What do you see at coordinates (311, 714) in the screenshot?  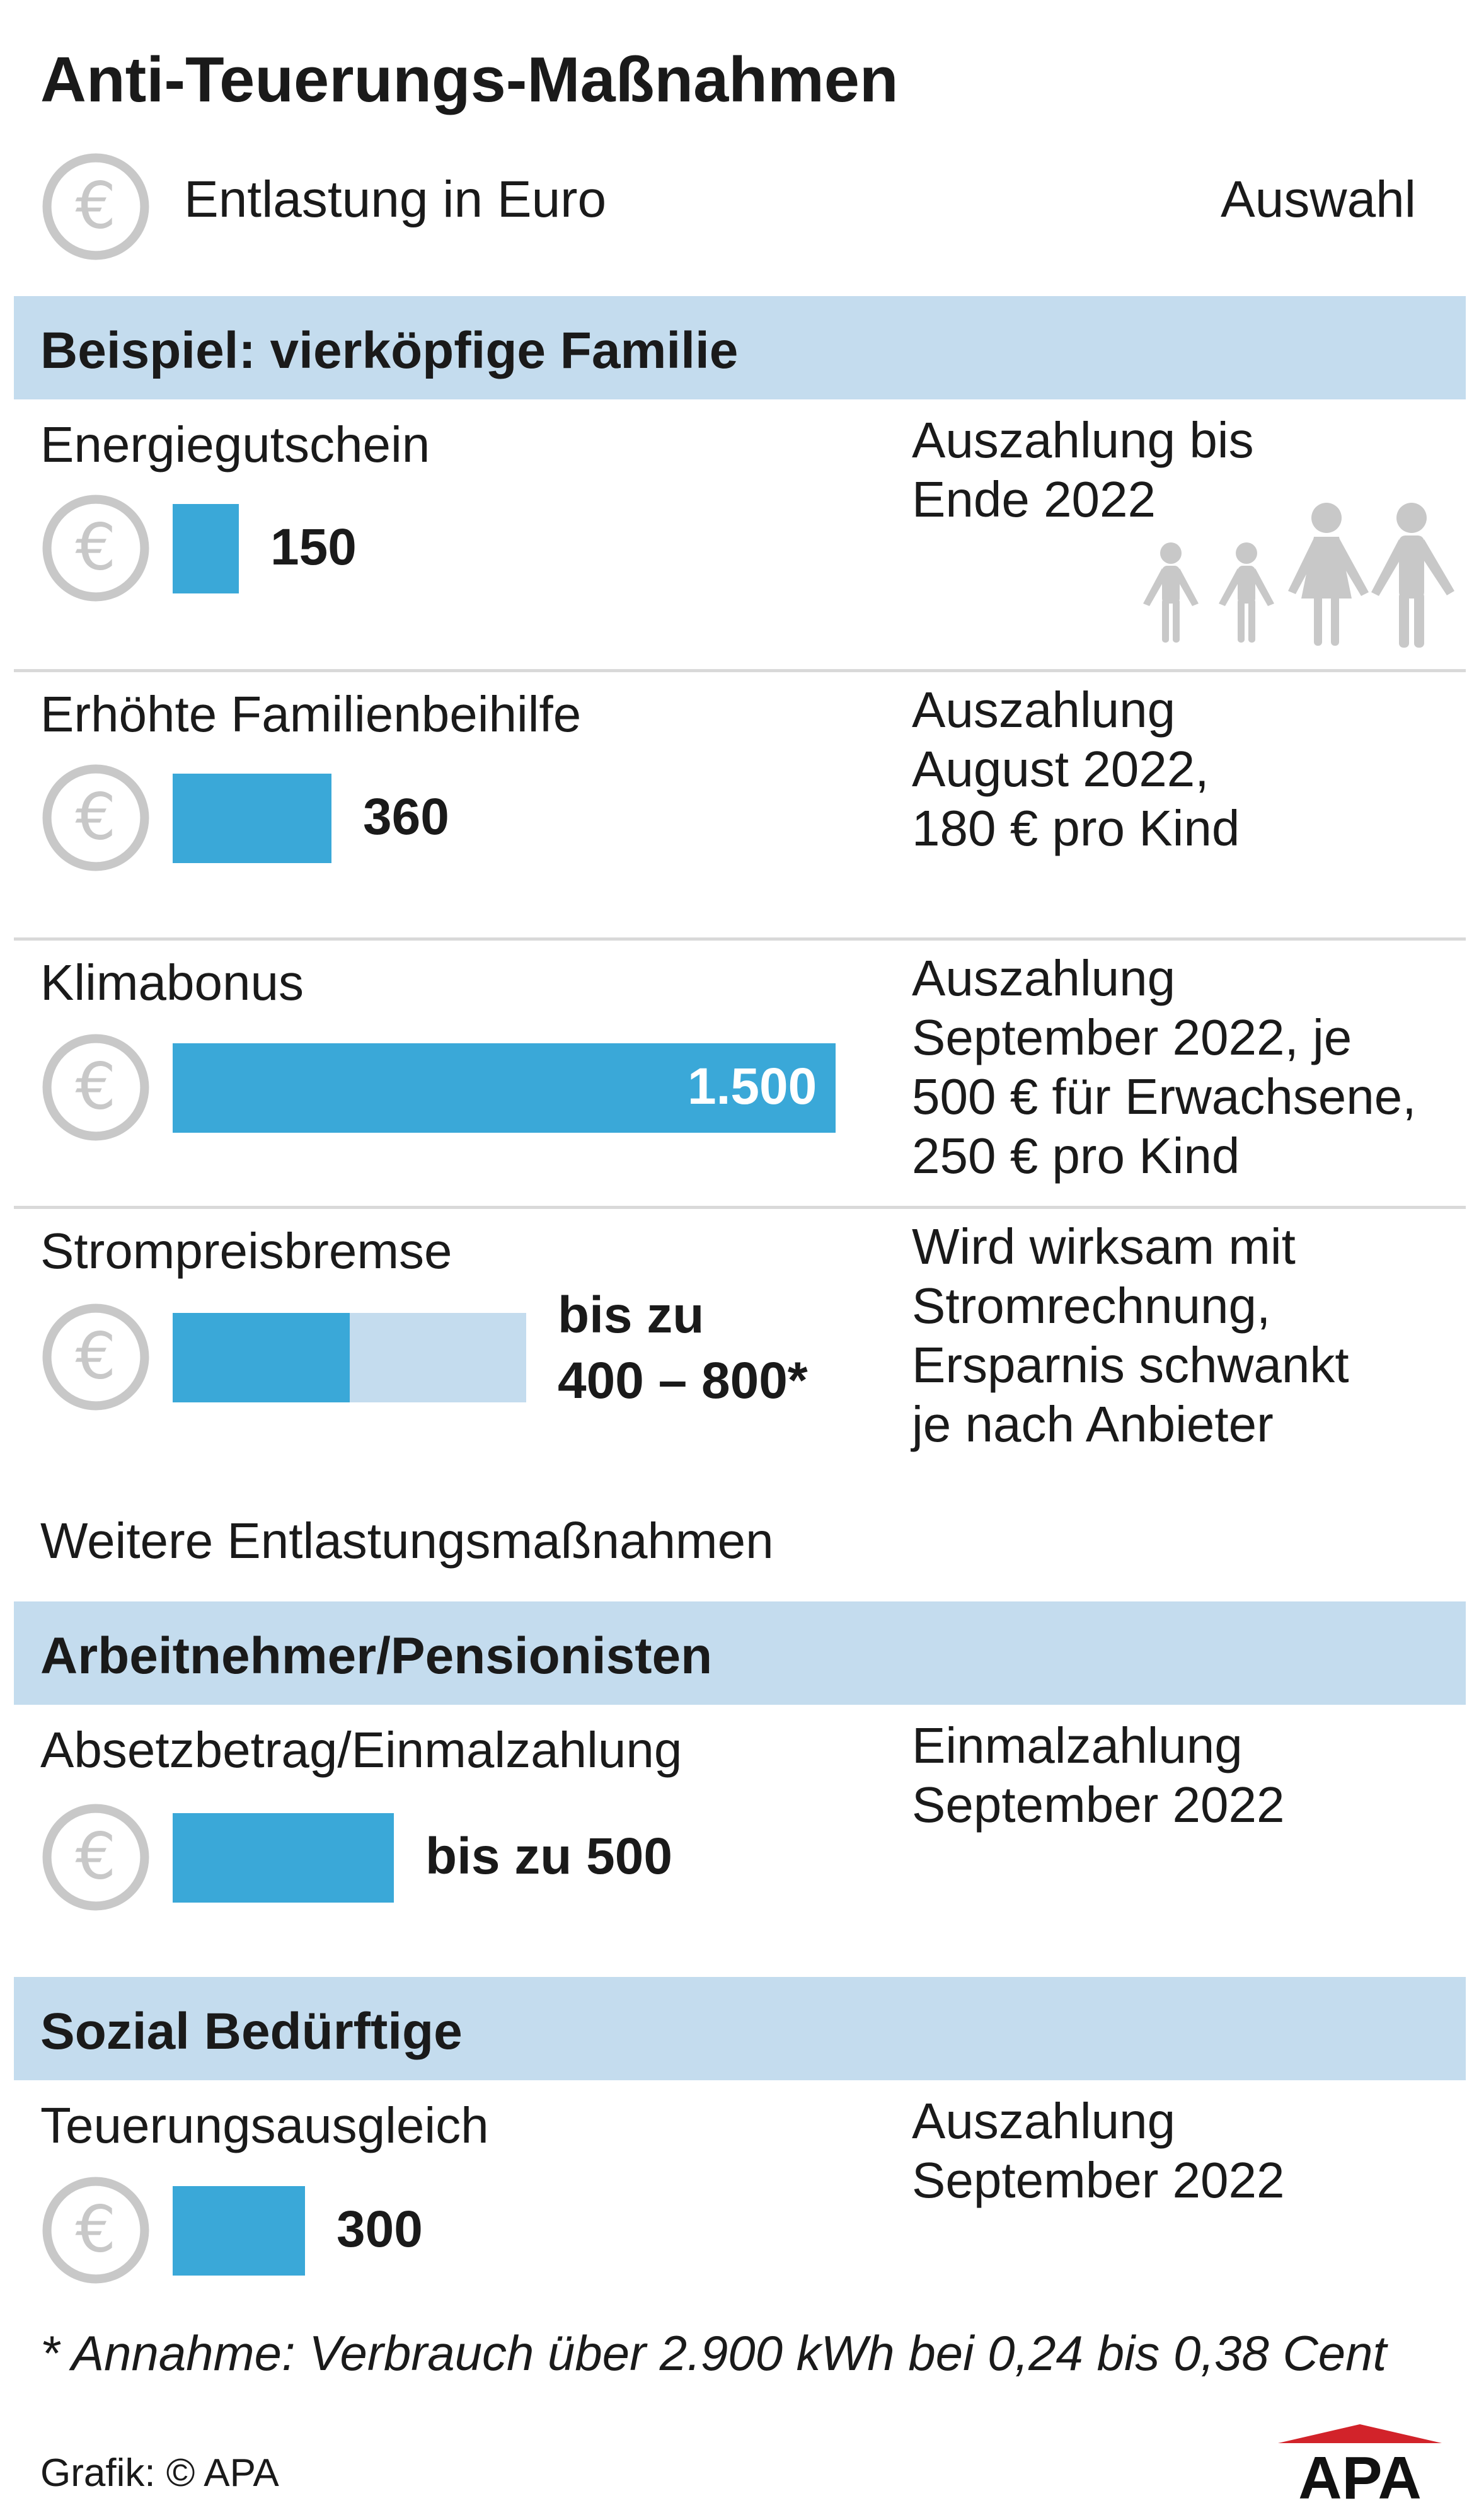 I see `category-label: Erhöhte Familienbeihilfe` at bounding box center [311, 714].